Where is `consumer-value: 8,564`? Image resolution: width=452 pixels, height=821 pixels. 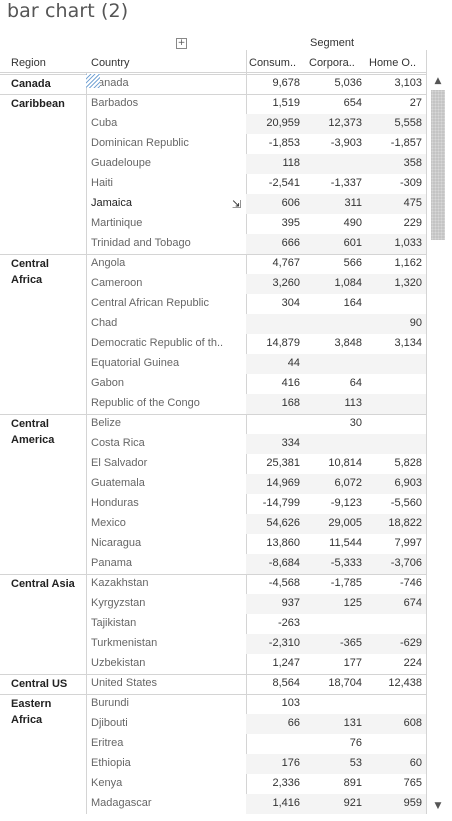 consumer-value: 8,564 is located at coordinates (286, 683).